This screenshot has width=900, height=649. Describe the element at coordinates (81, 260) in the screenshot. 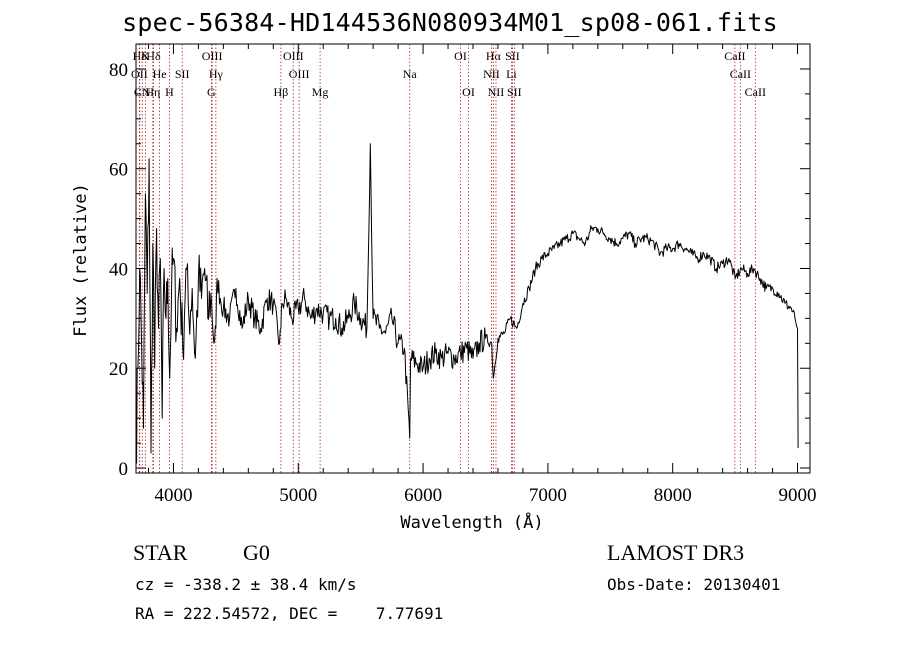

I see `y-axis-label: Flux (relative)` at that location.